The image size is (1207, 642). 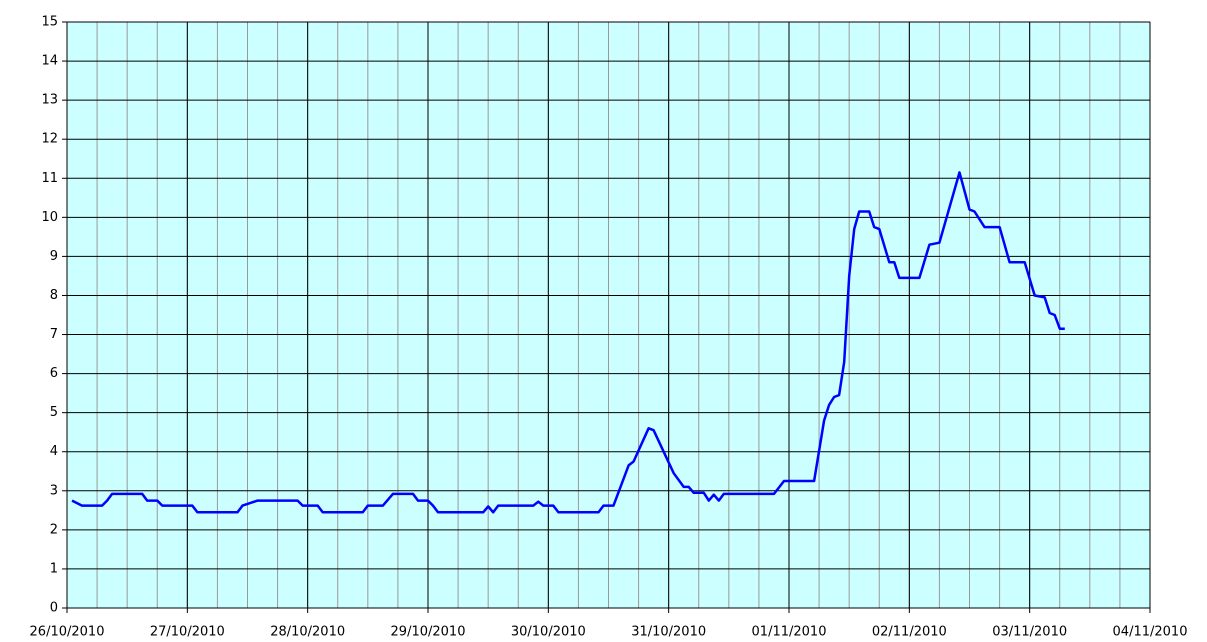 What do you see at coordinates (1150, 632) in the screenshot?
I see `x-tick-label: 04/11/2010` at bounding box center [1150, 632].